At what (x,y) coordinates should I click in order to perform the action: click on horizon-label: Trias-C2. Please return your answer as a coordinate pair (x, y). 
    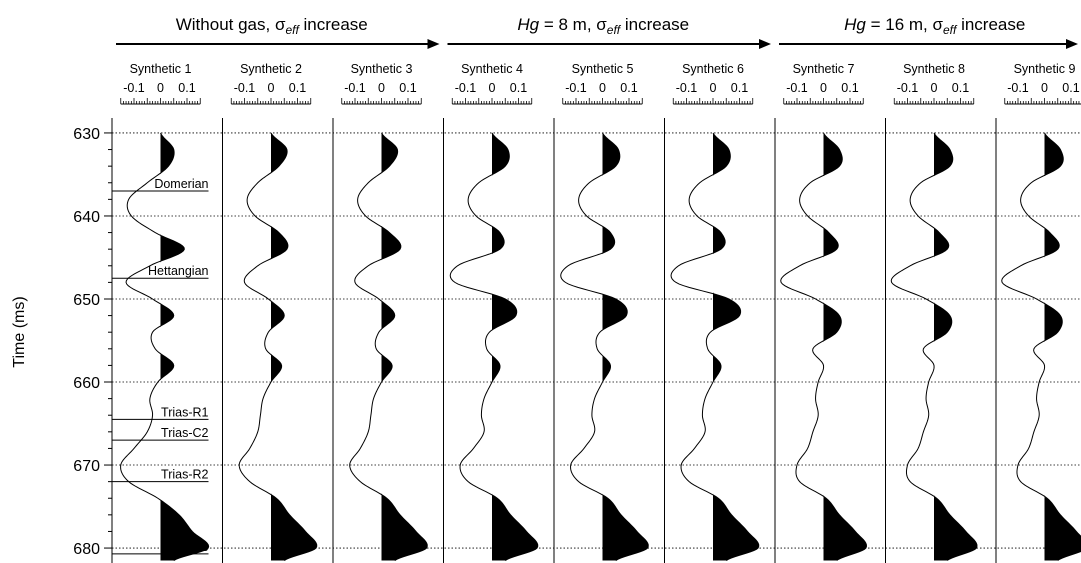
    Looking at the image, I should click on (185, 433).